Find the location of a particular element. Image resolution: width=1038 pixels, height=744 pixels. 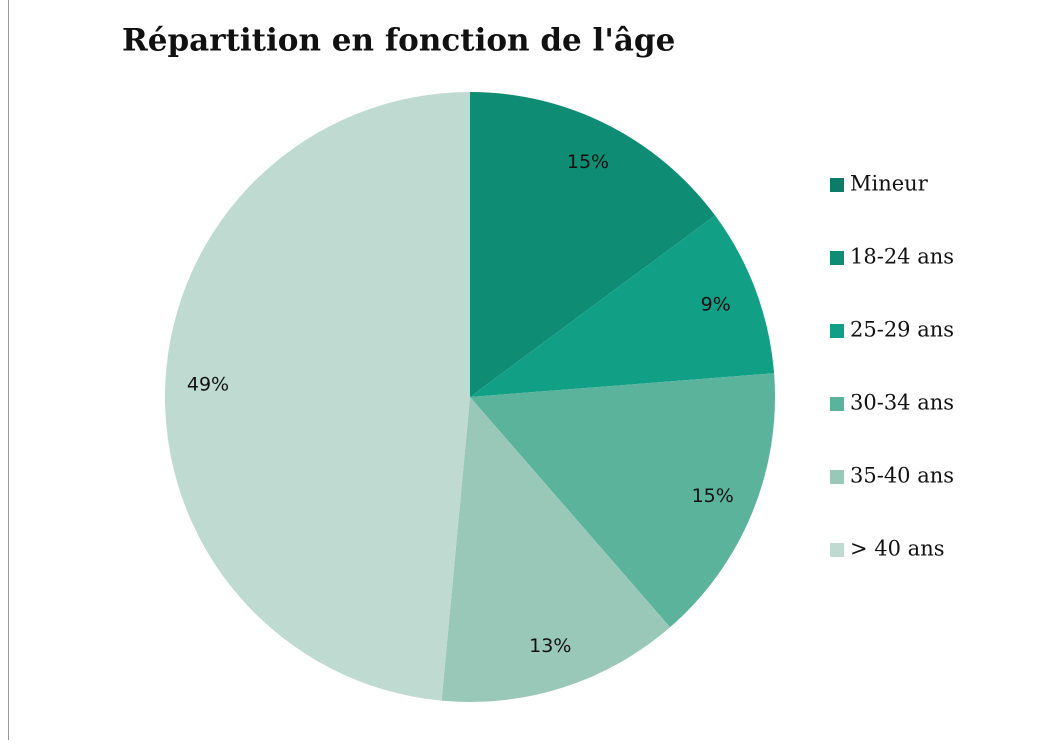

legend-label: 18-24 ans is located at coordinates (902, 257).